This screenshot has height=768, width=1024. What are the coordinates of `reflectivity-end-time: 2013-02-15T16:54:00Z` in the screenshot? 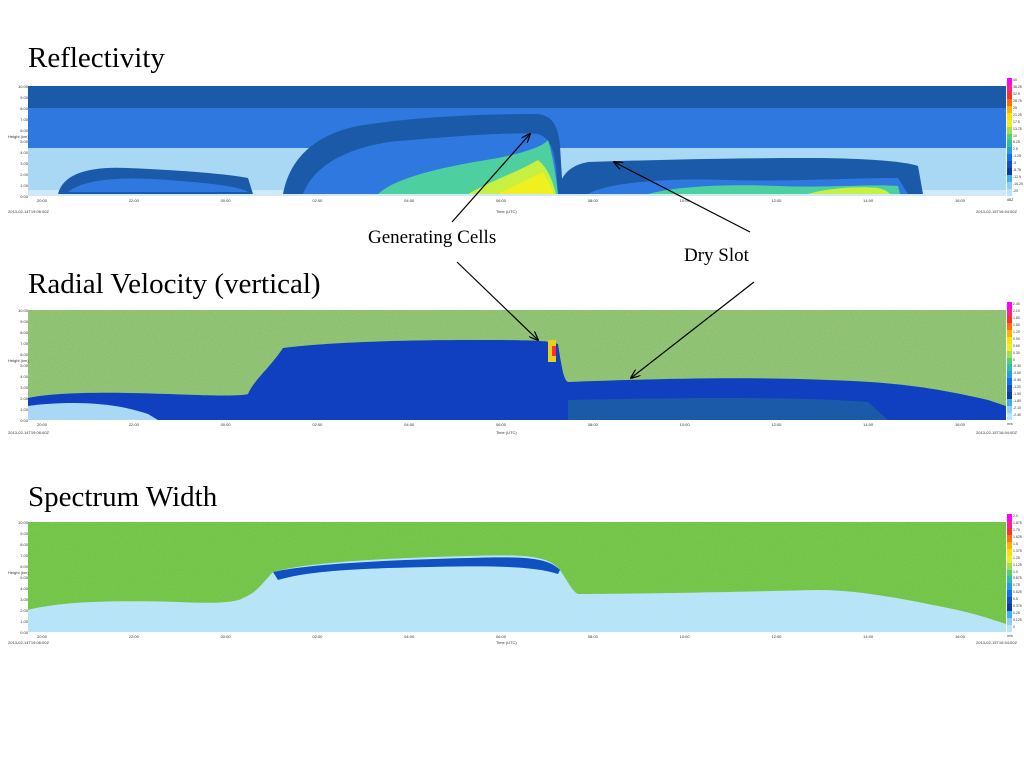 It's located at (996, 211).